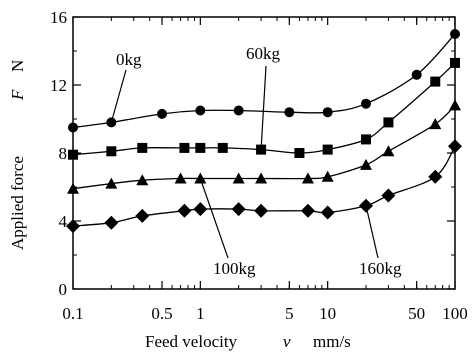  What do you see at coordinates (289, 313) in the screenshot?
I see `x-tick-label: 5` at bounding box center [289, 313].